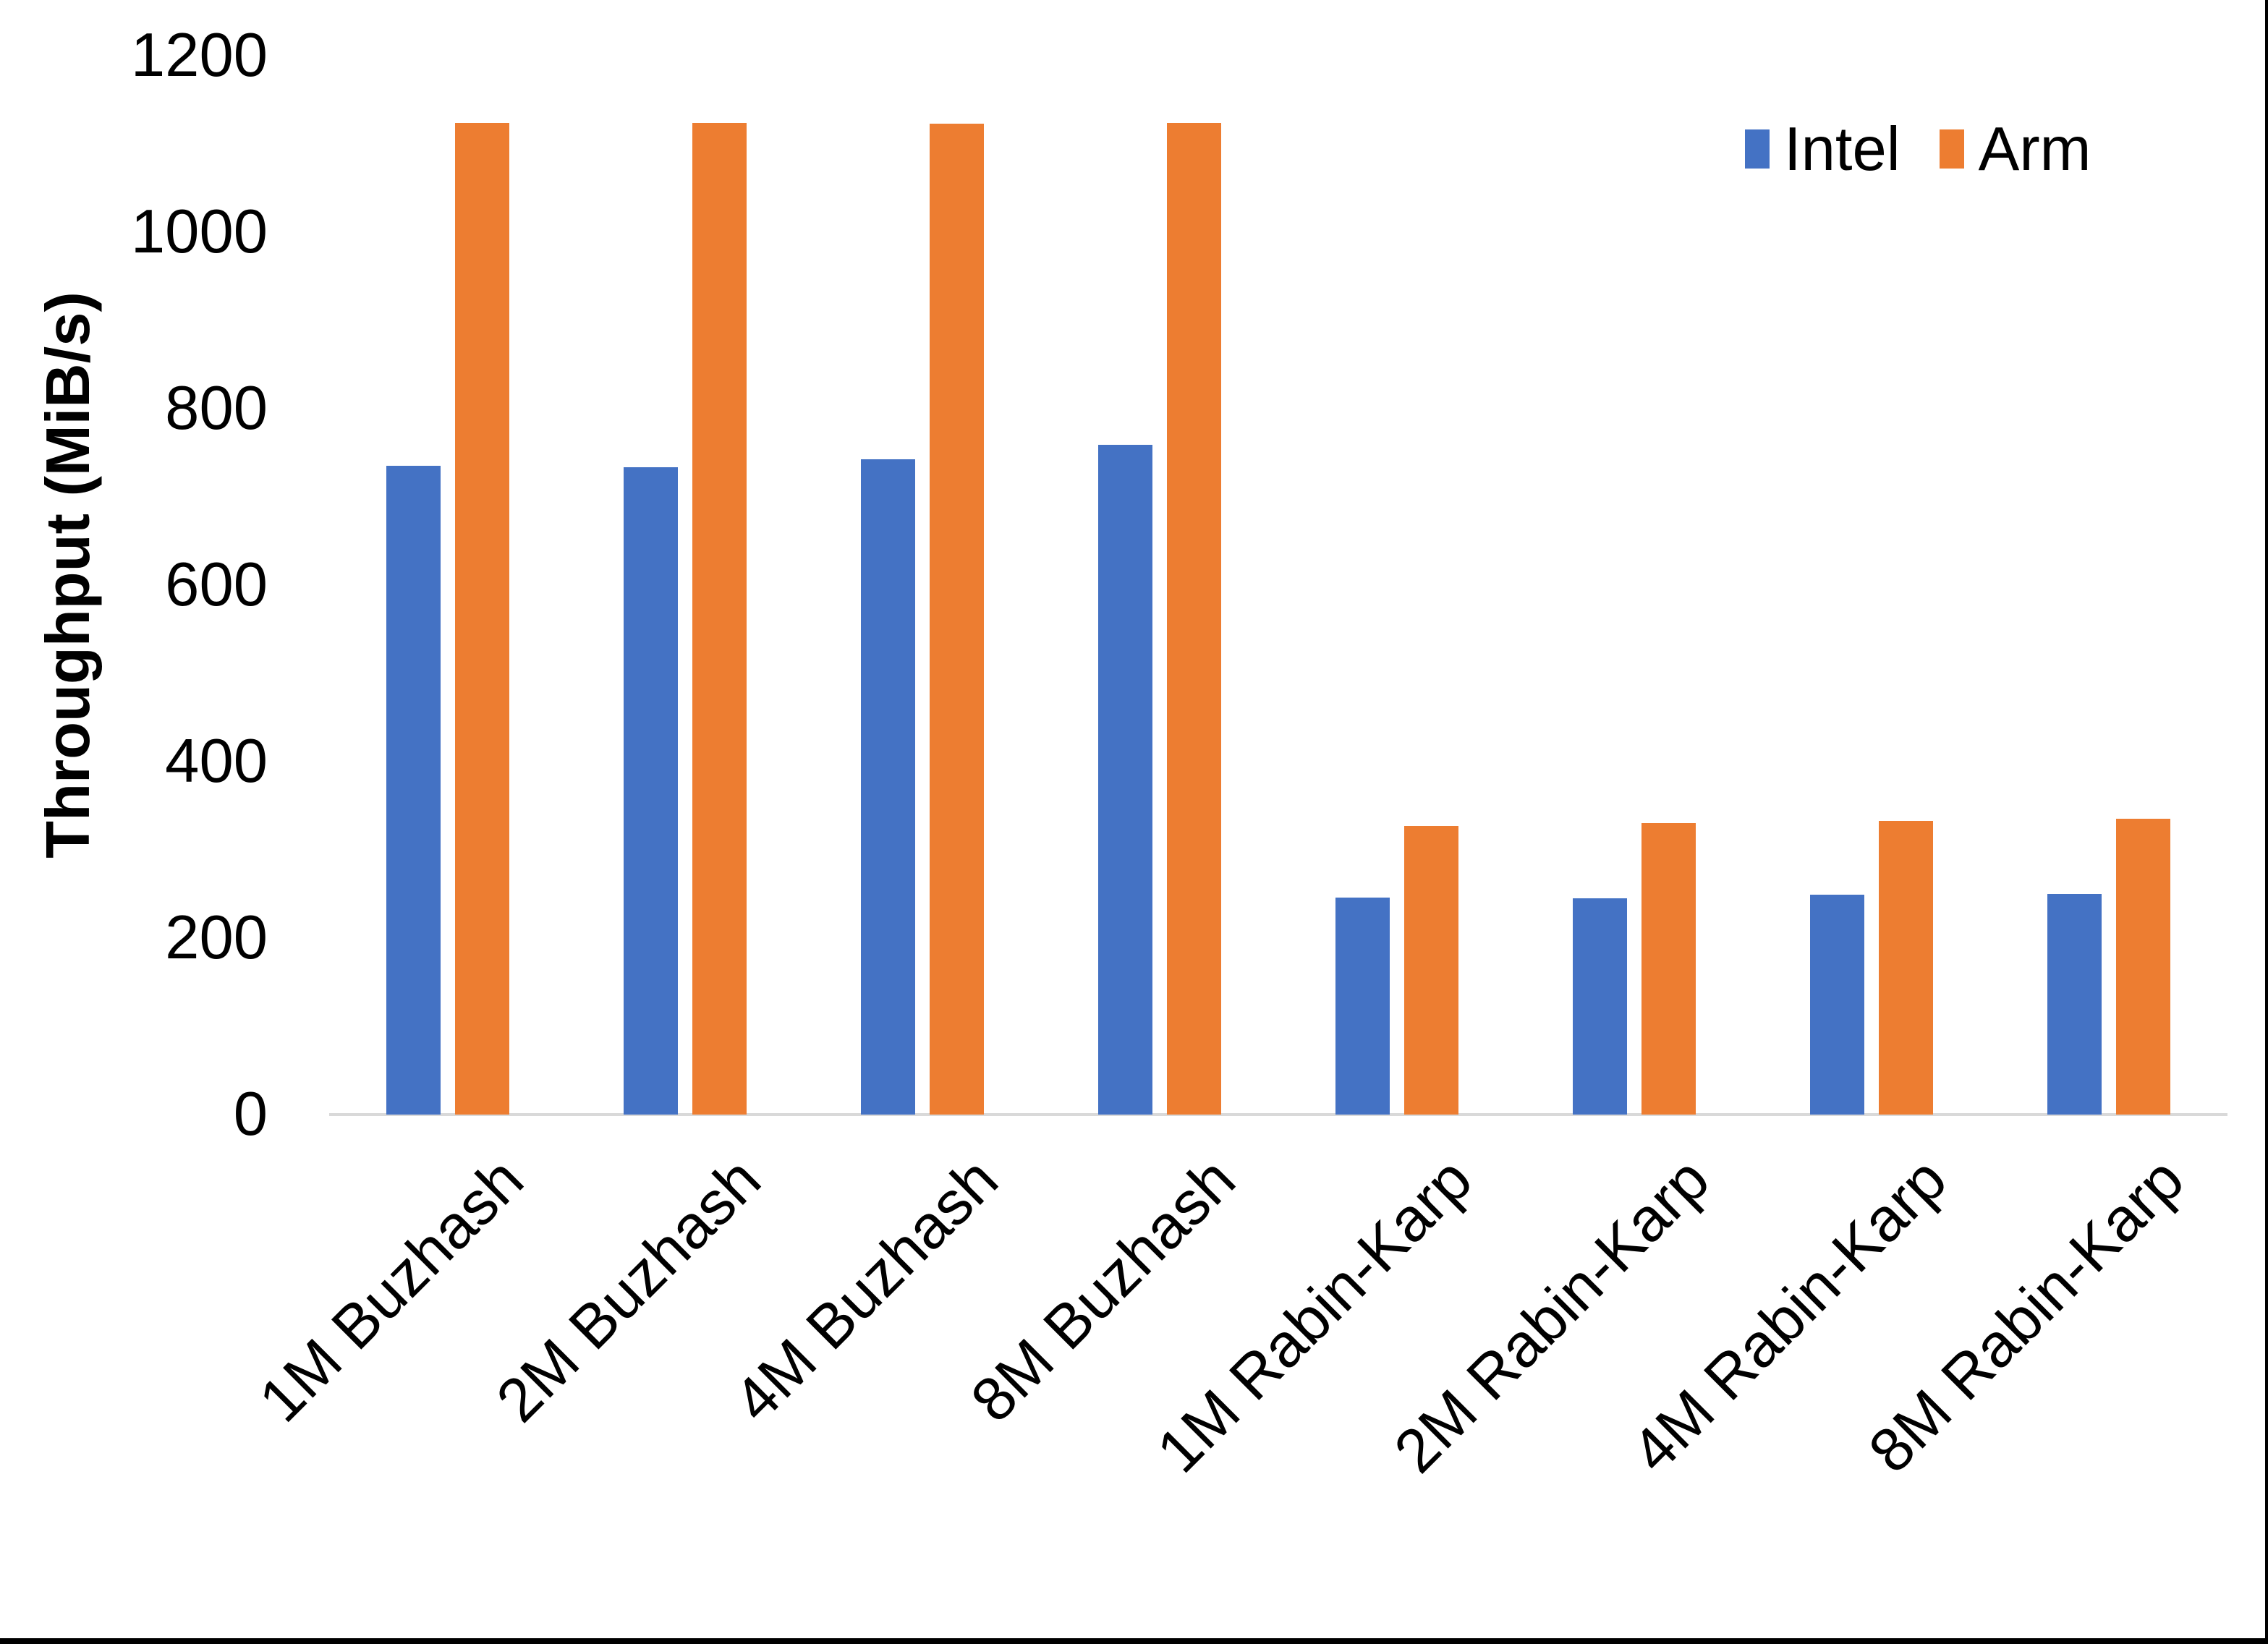 The height and width of the screenshot is (1644, 2268). What do you see at coordinates (719, 619) in the screenshot?
I see `bar-arm-2m-buzhash` at bounding box center [719, 619].